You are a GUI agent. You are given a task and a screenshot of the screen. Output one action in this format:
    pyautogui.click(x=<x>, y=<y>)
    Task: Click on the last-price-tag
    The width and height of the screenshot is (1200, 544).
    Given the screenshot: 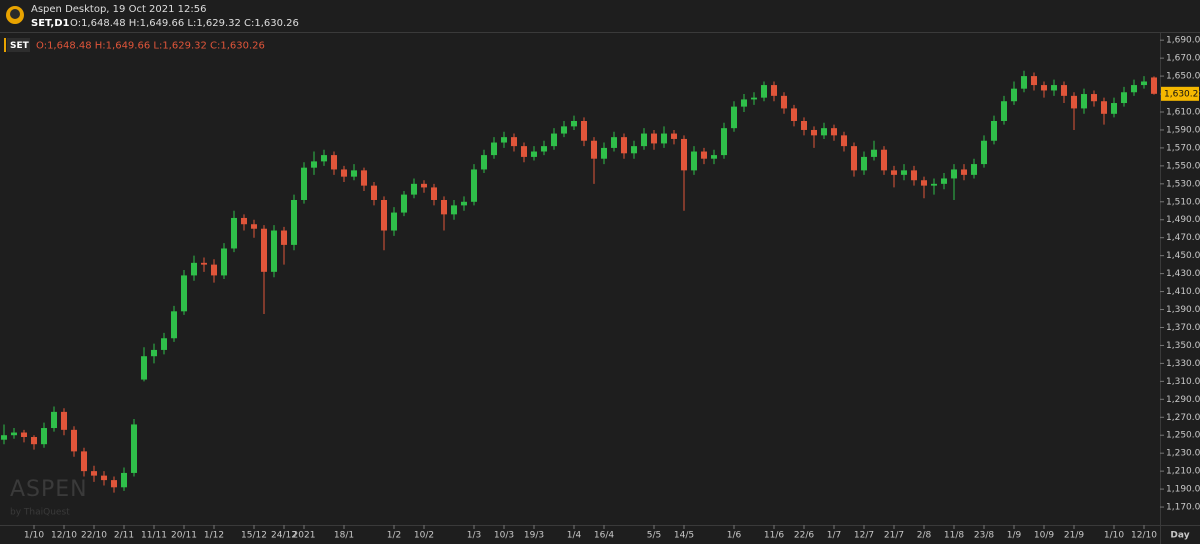 What is the action you would take?
    pyautogui.click(x=1180, y=93)
    